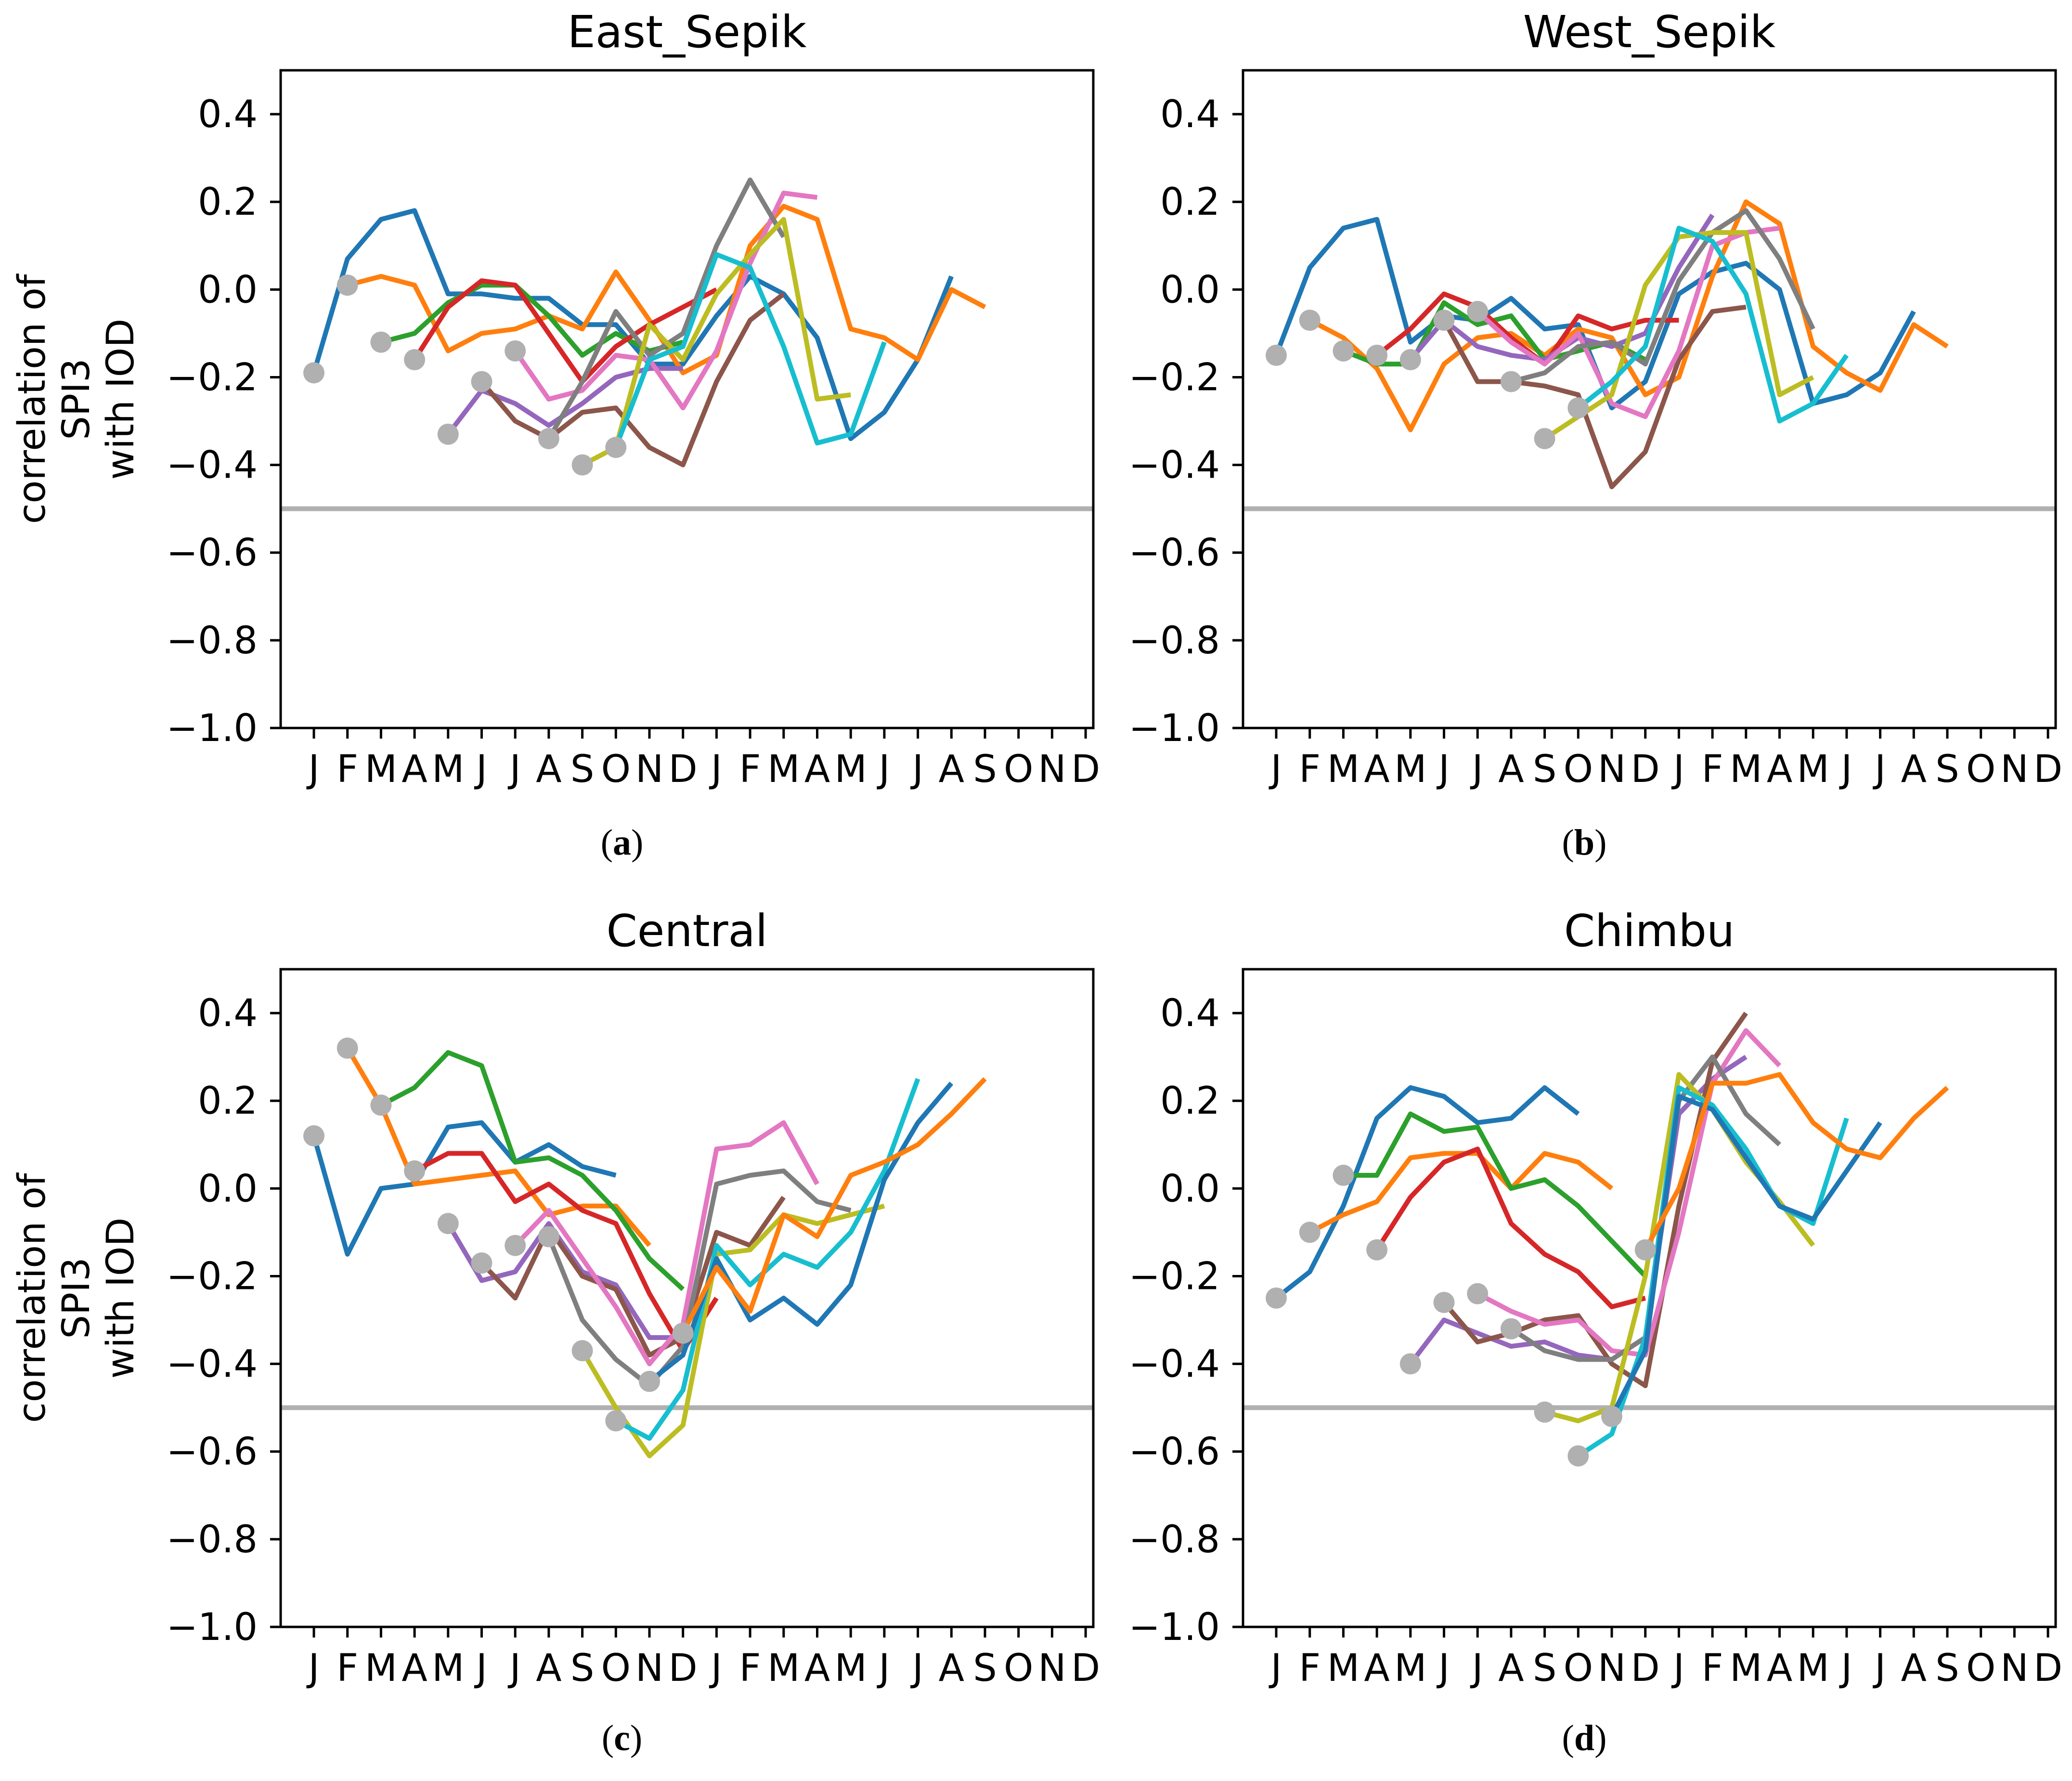  What do you see at coordinates (716, 342) in the screenshot?
I see `series-line-sep` at bounding box center [716, 342].